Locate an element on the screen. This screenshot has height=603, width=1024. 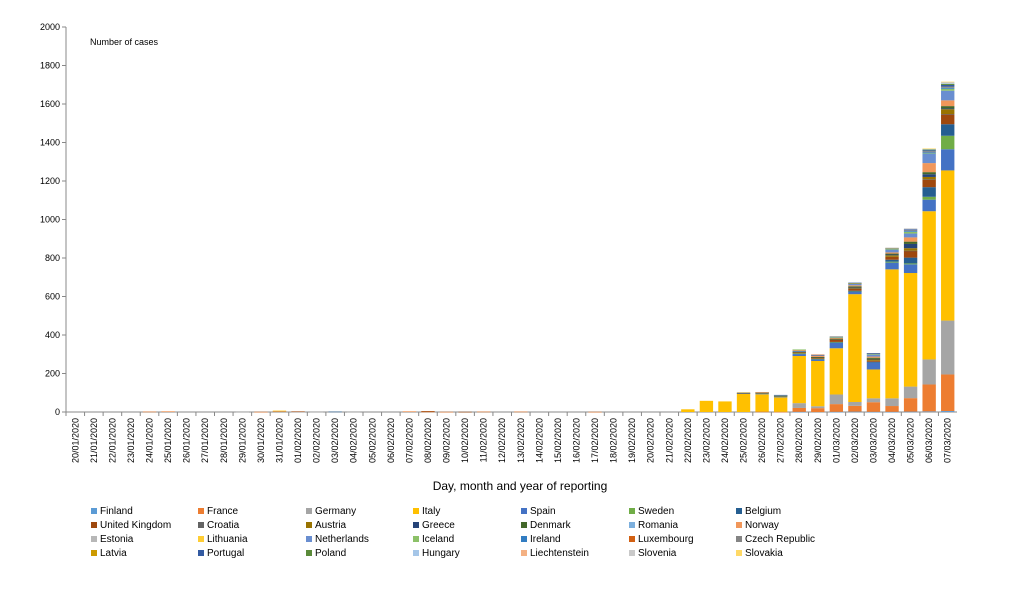
bar-segment-slovakia is located at coordinates (929, 149).